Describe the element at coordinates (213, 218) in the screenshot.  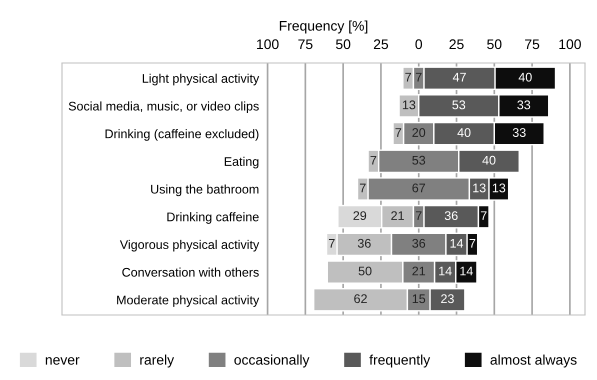
I see `y-tick-label: Drinking caffeine` at that location.